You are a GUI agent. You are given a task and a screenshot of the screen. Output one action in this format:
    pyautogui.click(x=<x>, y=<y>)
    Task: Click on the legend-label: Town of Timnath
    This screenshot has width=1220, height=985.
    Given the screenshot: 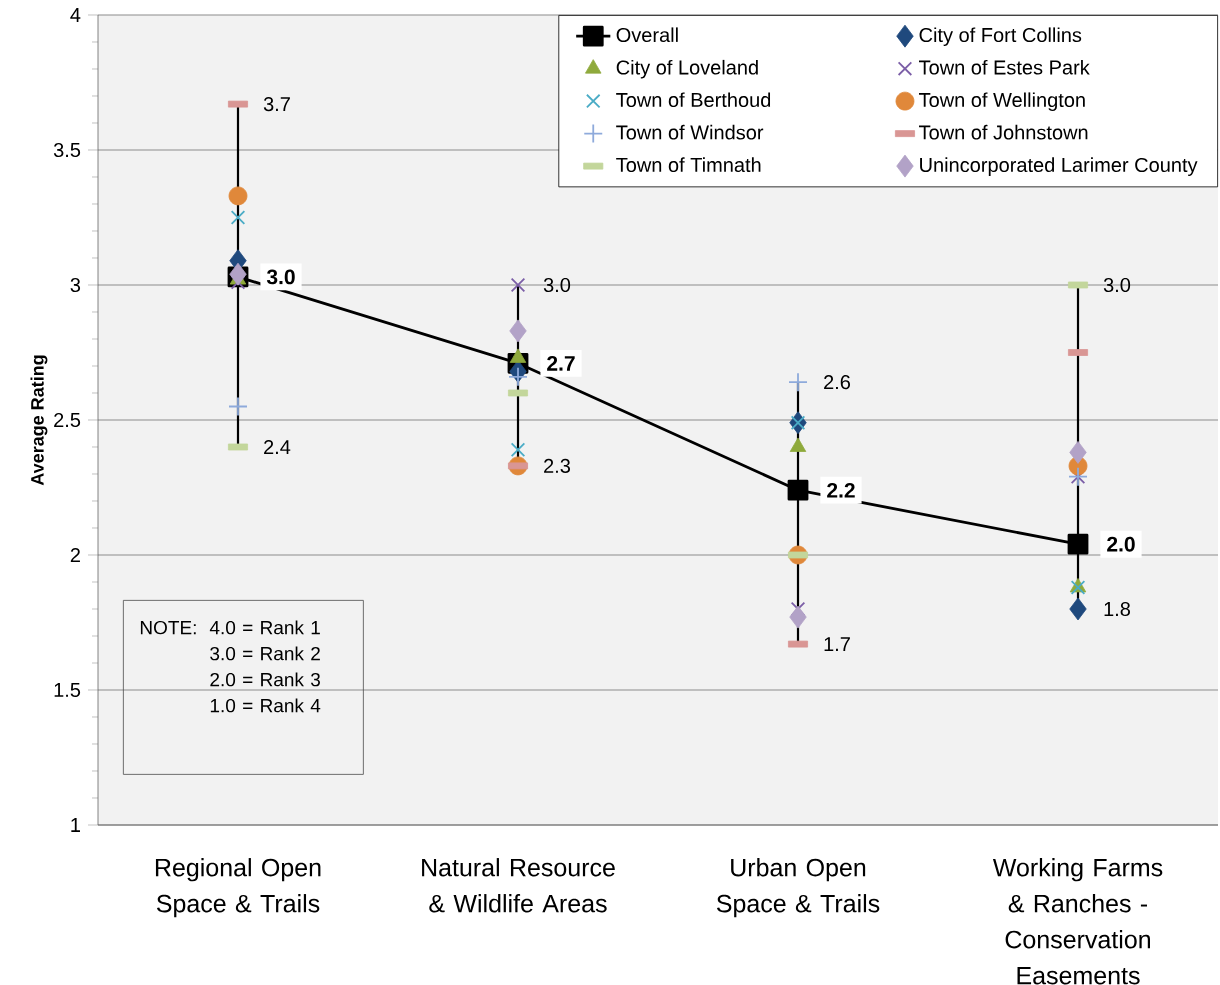 What is the action you would take?
    pyautogui.click(x=688, y=165)
    